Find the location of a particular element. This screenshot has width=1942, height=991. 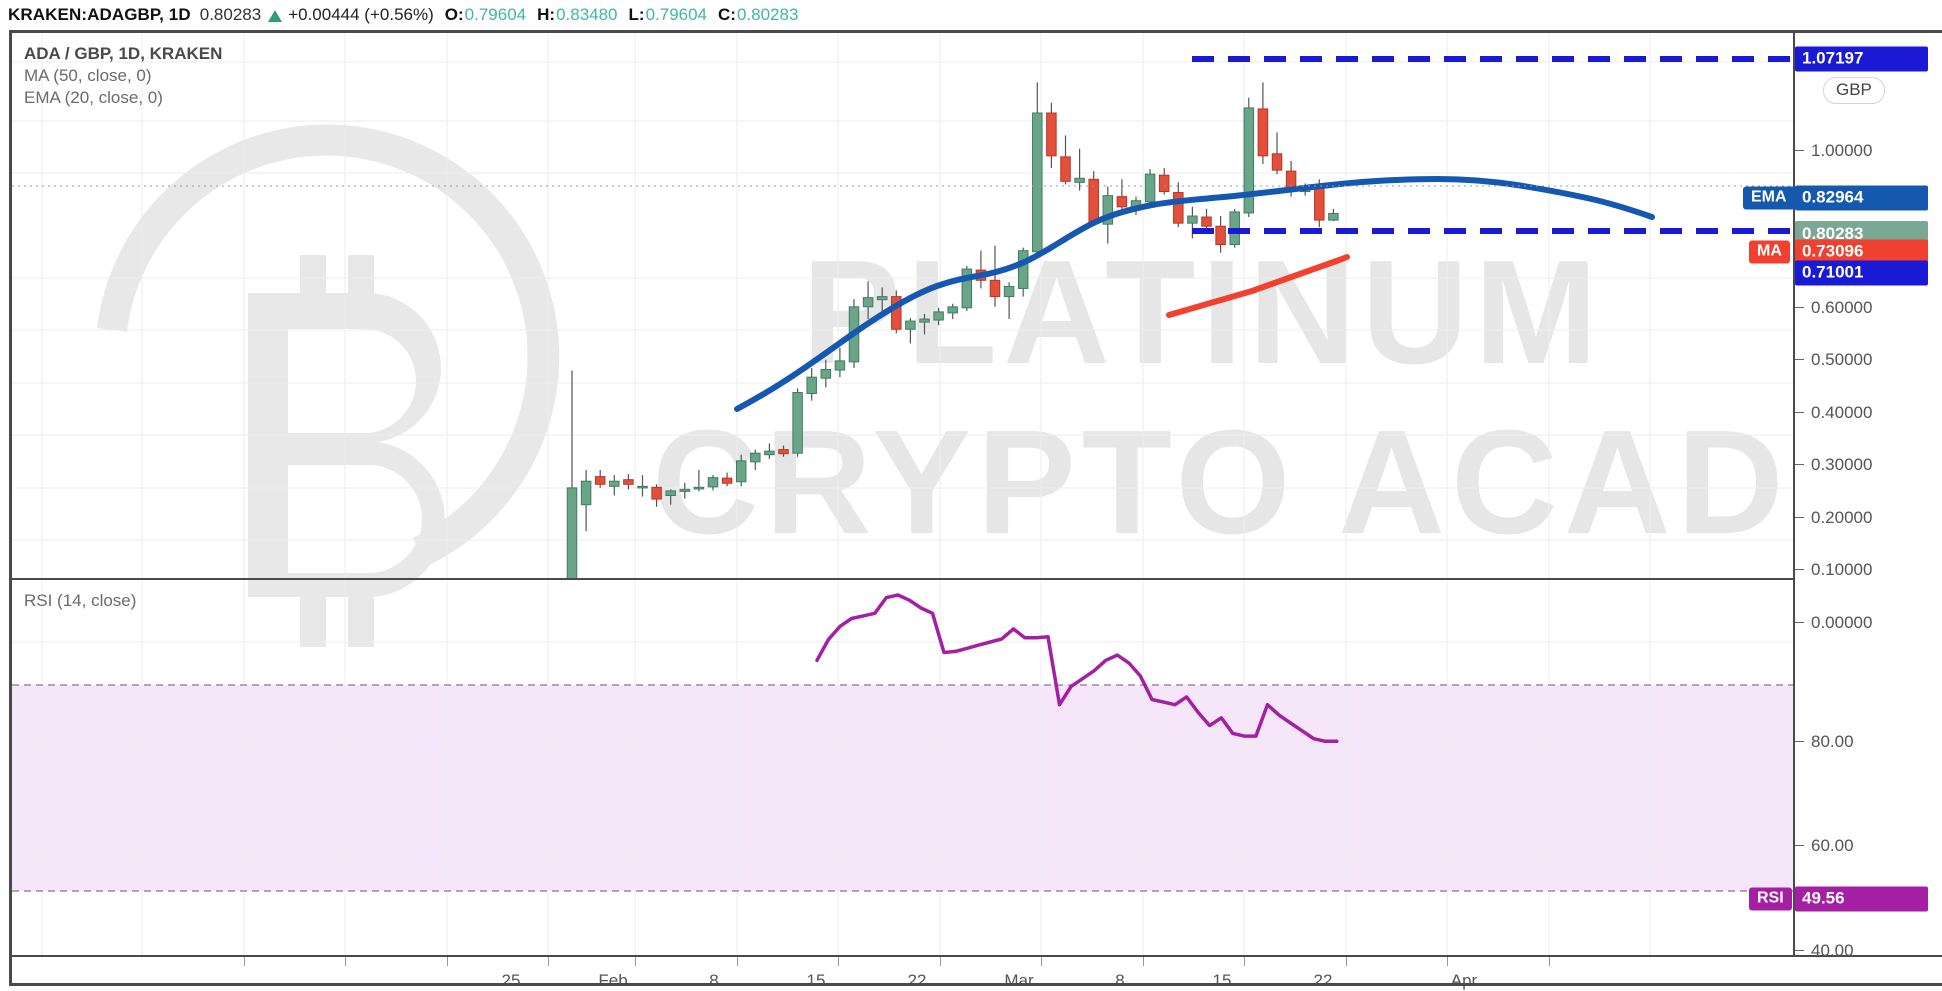

time-axis: 25 Feb 8 15 22 Mar 8 15 22 Apr is located at coordinates (977, 973).